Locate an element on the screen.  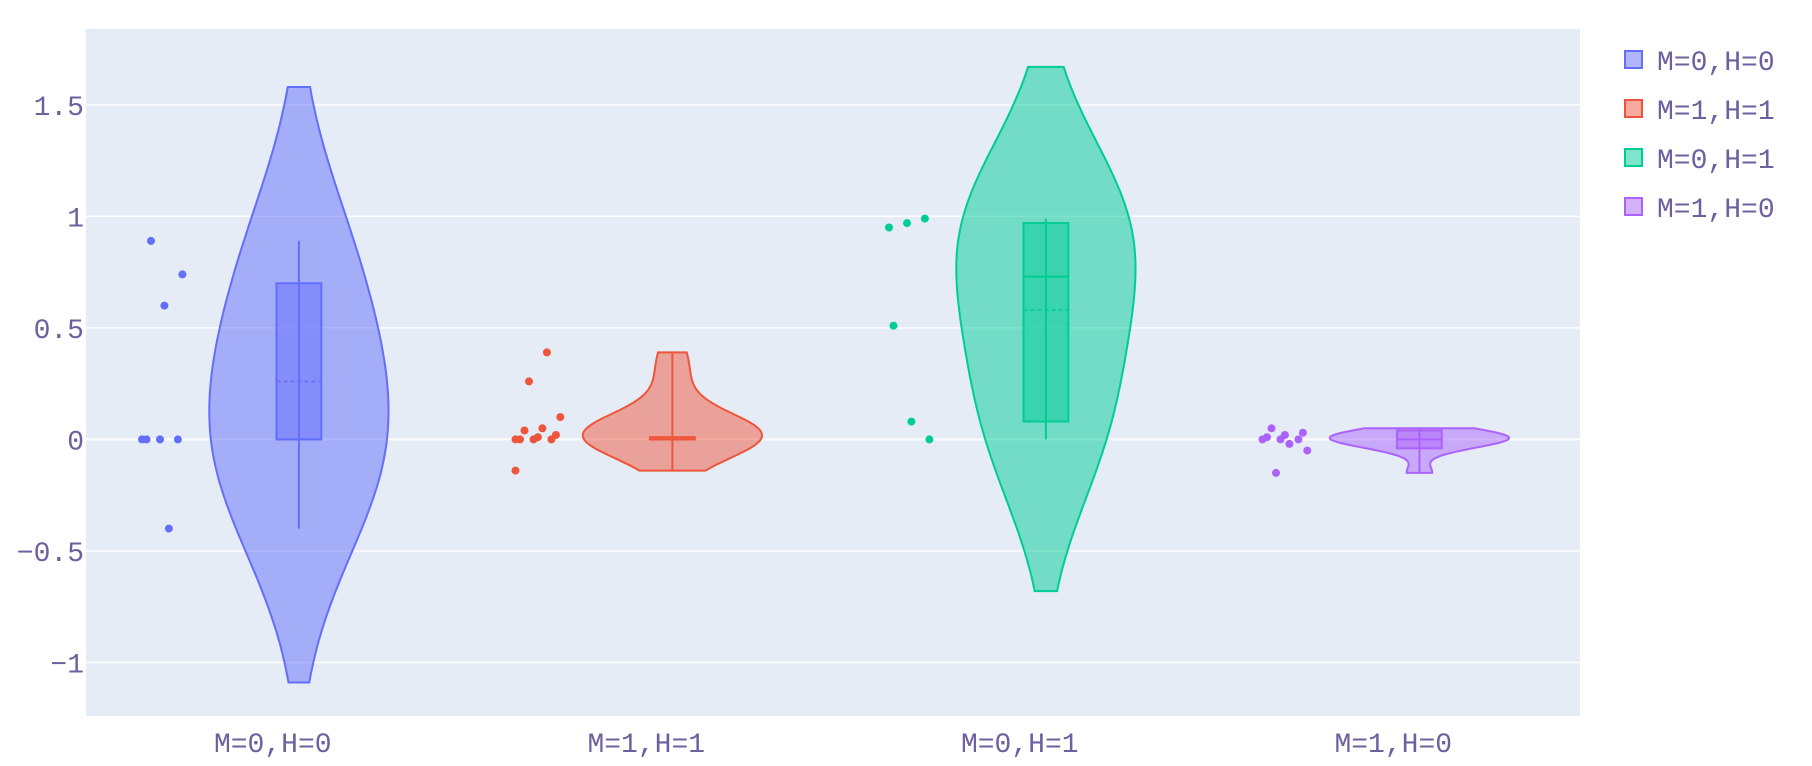
x-tick-label: M=1,H=1 is located at coordinates (646, 745).